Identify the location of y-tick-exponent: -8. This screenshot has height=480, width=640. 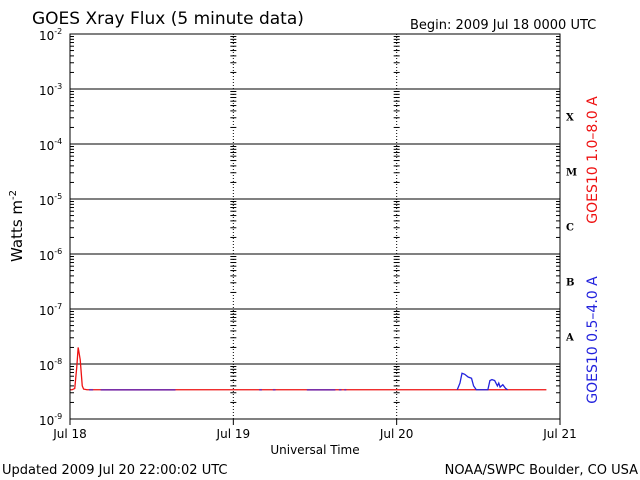
(58, 361).